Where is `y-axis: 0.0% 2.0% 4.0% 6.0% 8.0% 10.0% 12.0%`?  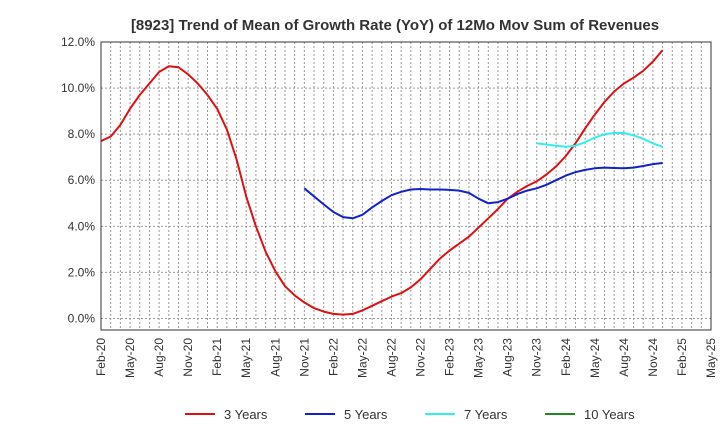
y-axis: 0.0% 2.0% 4.0% 6.0% 8.0% 10.0% 12.0% is located at coordinates (78, 180).